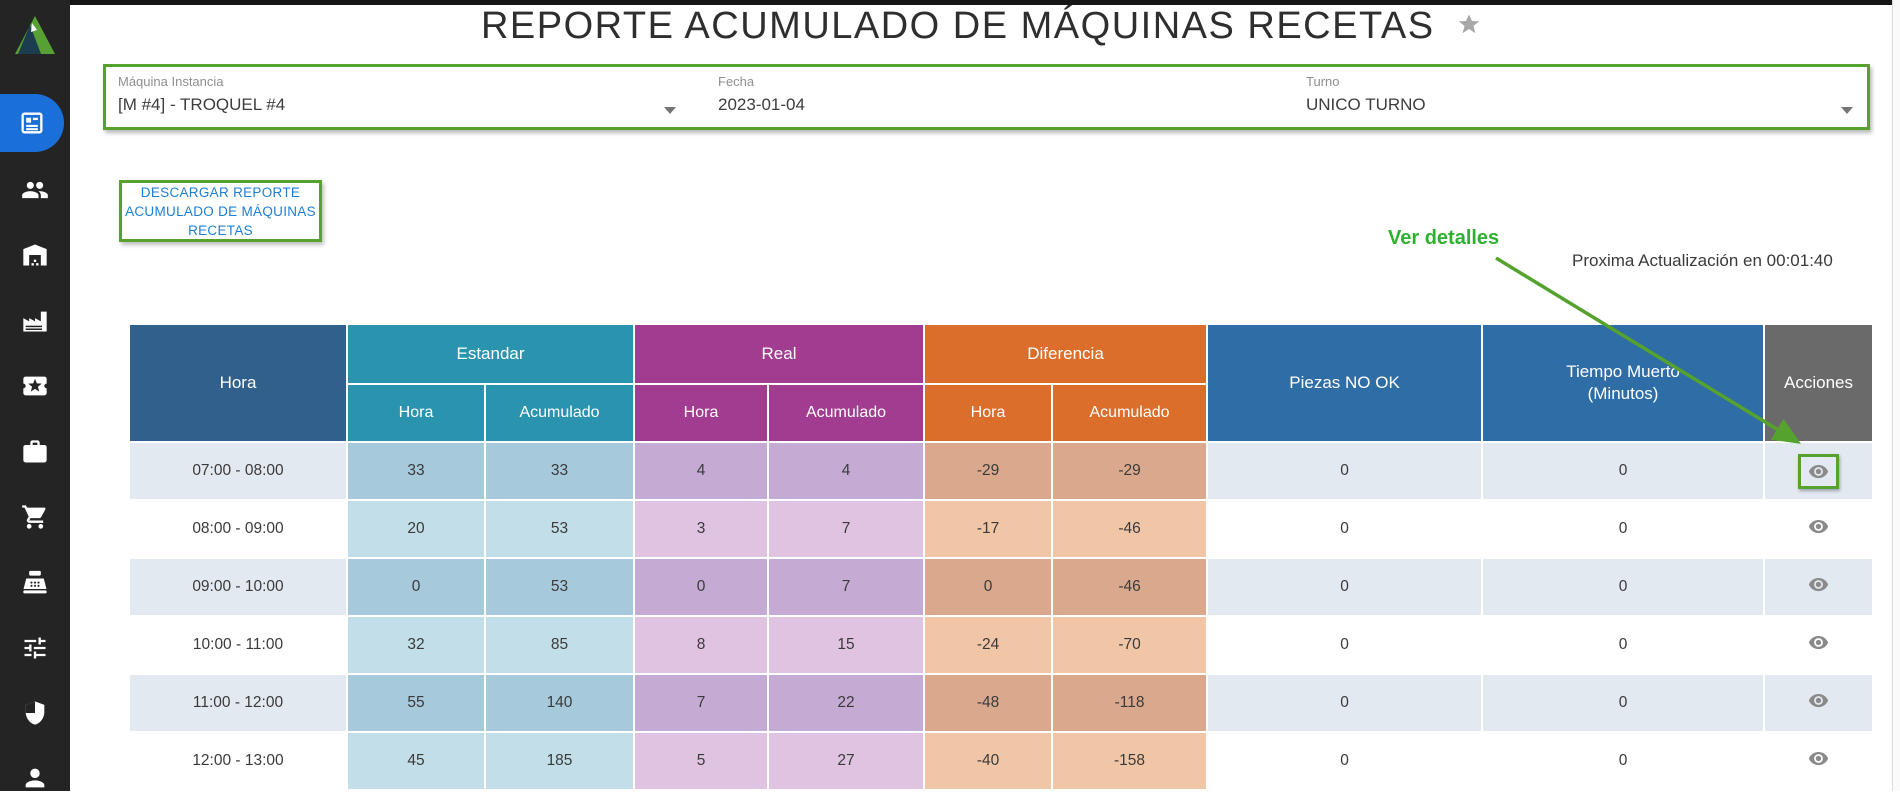 The height and width of the screenshot is (798, 1900). What do you see at coordinates (1366, 104) in the screenshot?
I see `turno-select: UNICO TURNO` at bounding box center [1366, 104].